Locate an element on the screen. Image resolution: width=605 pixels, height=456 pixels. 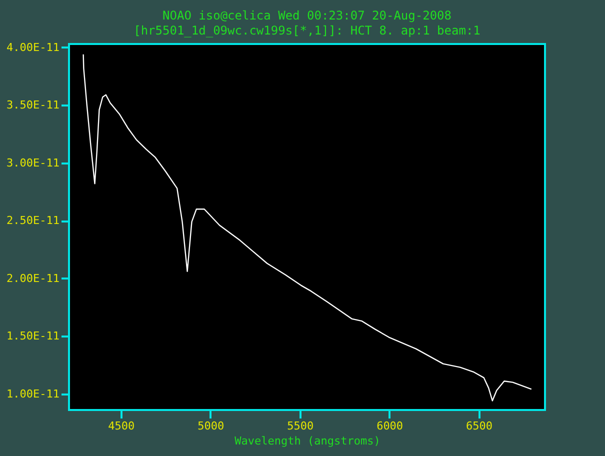
chart-title: NOAO iso@celica Wed 00:23:07 20-Aug-2008 is located at coordinates (307, 15).